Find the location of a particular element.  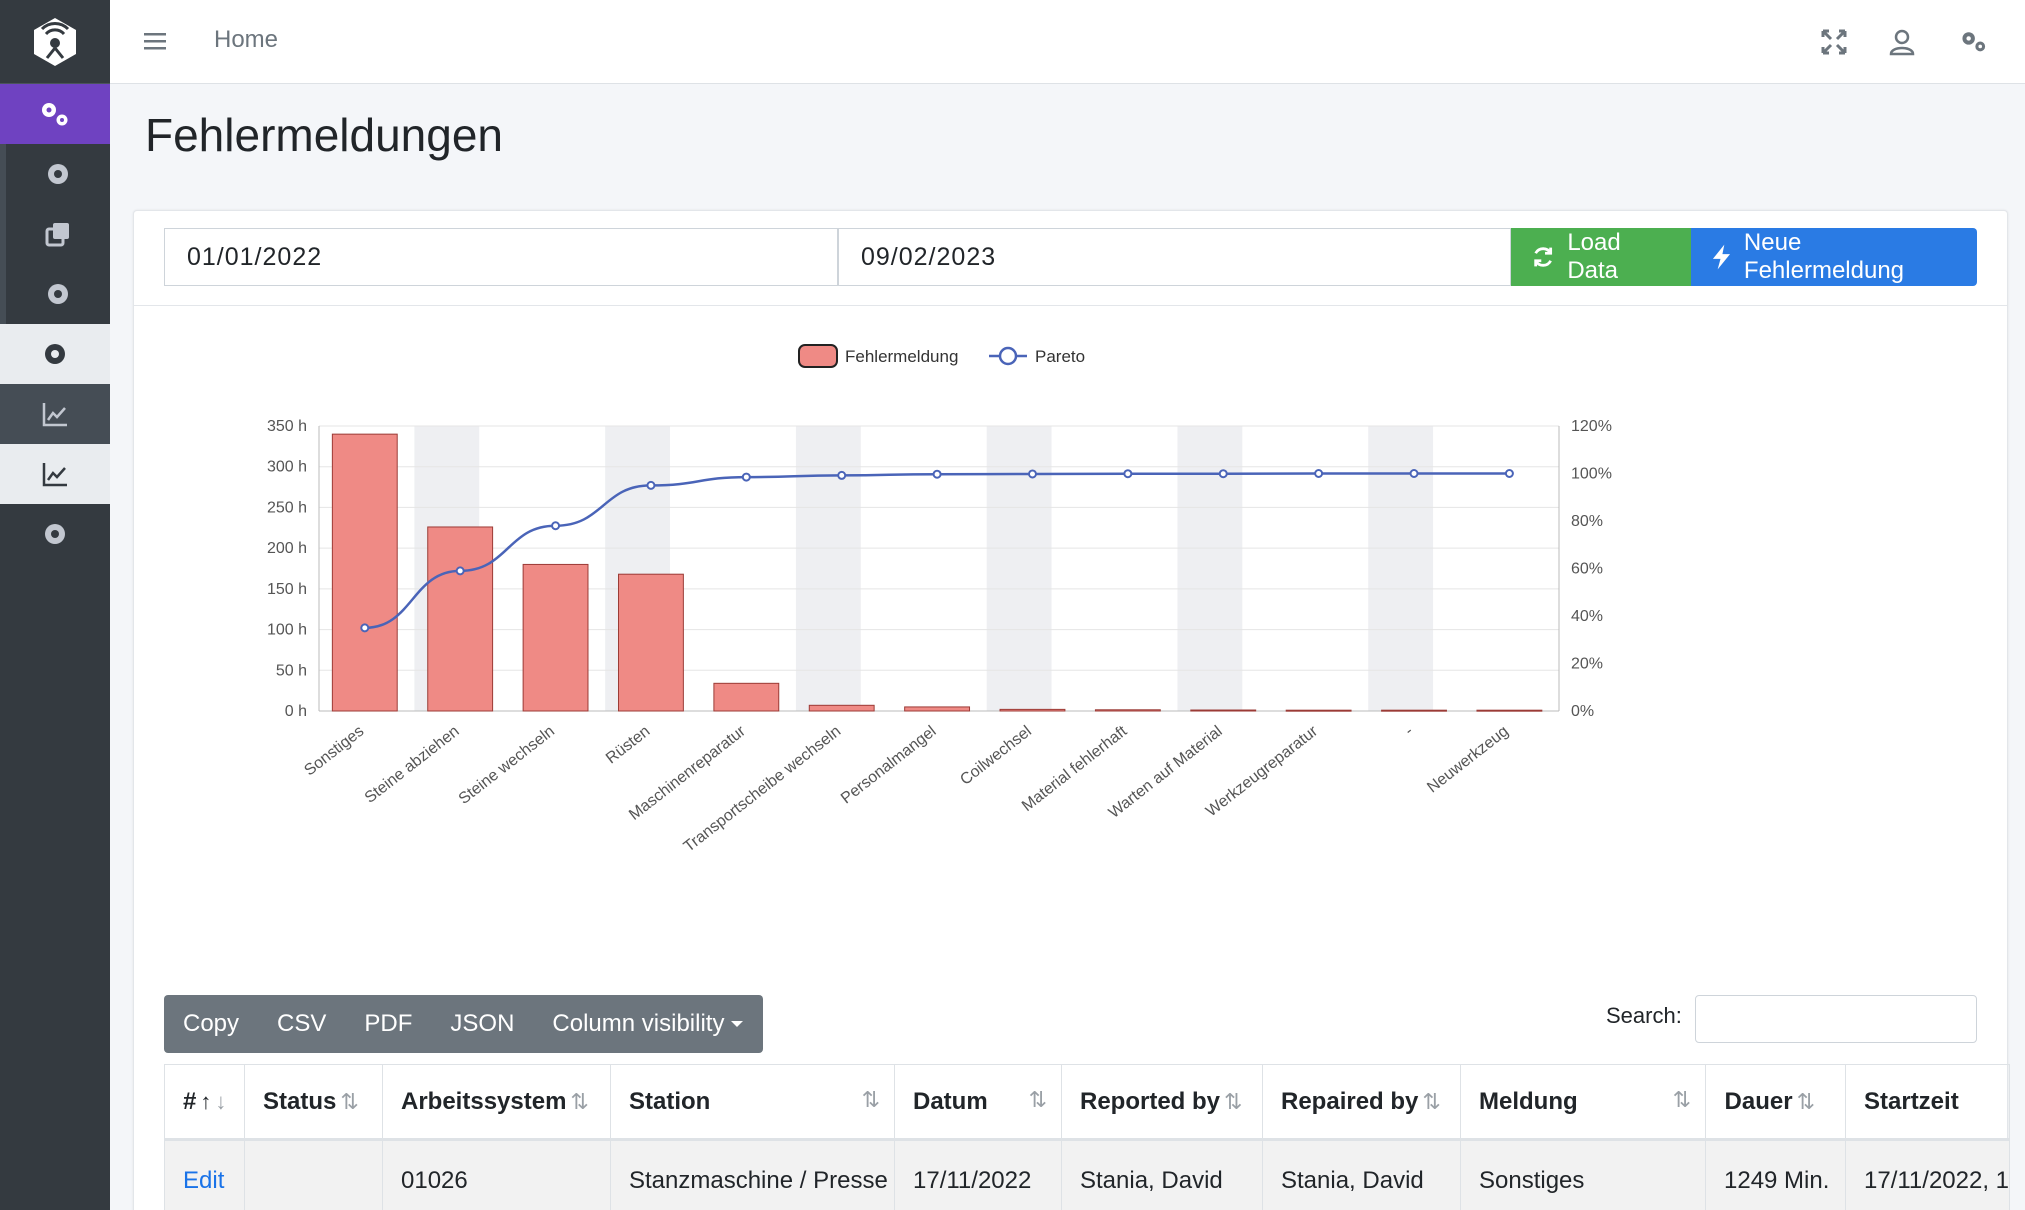

sidebar-item-settings-main is located at coordinates (55, 114).